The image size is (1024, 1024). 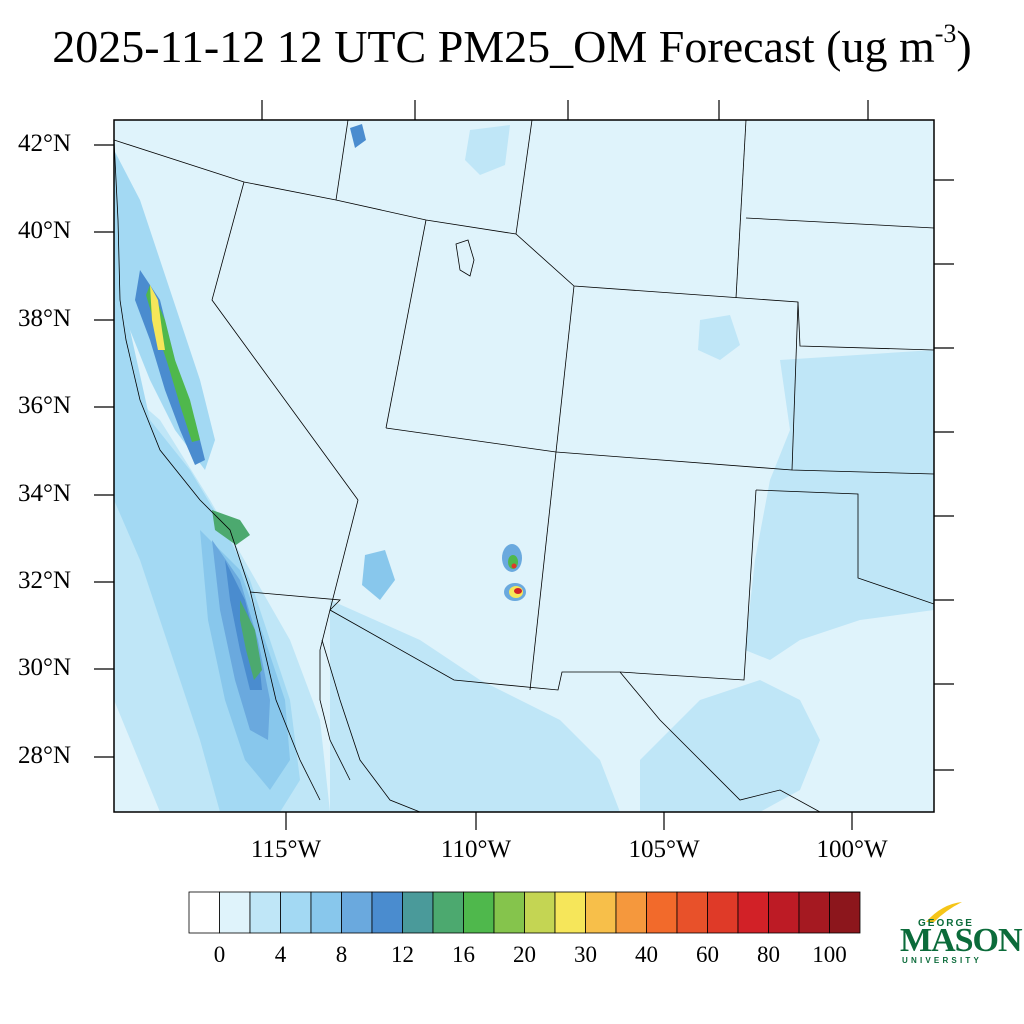 I want to click on coast-california, so click(x=217, y=470).